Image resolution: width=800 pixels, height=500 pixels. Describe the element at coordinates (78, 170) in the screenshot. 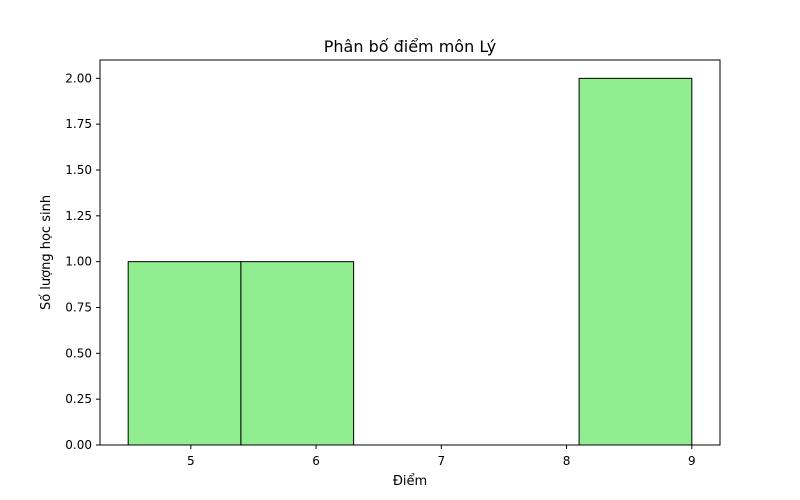

I see `y-tick-label: 1.50` at that location.